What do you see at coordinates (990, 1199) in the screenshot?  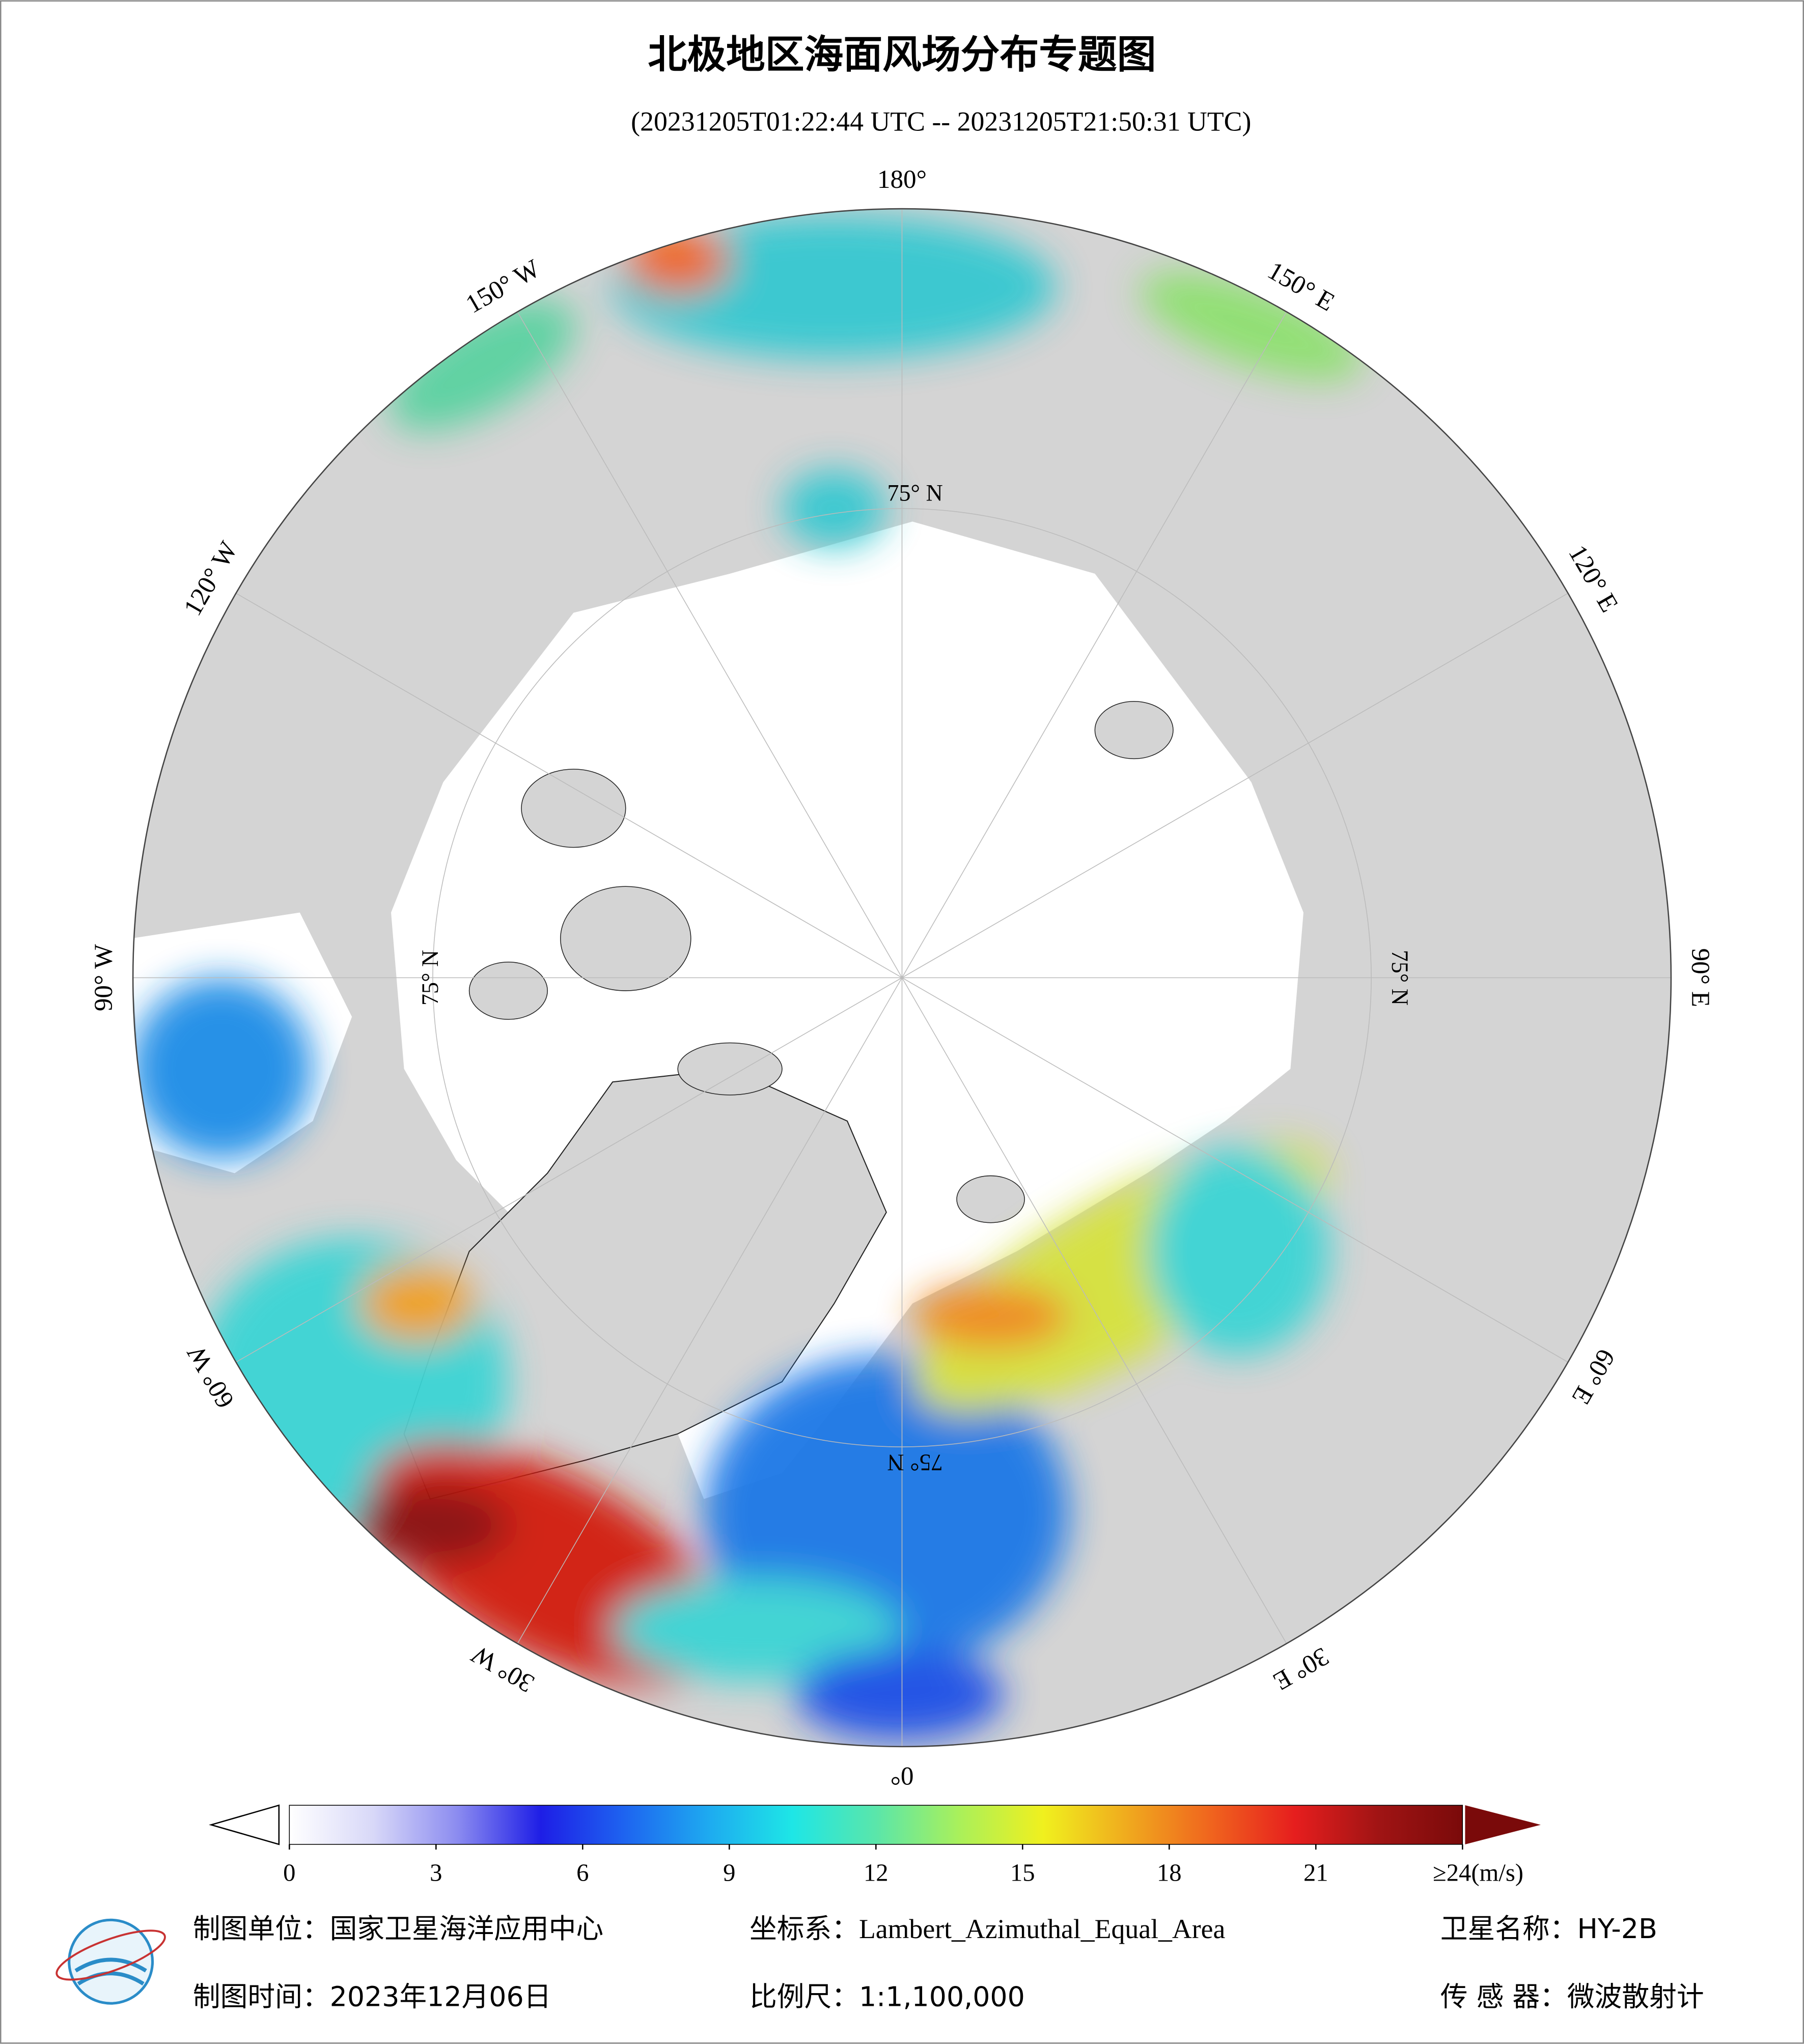 I see `svalbard` at bounding box center [990, 1199].